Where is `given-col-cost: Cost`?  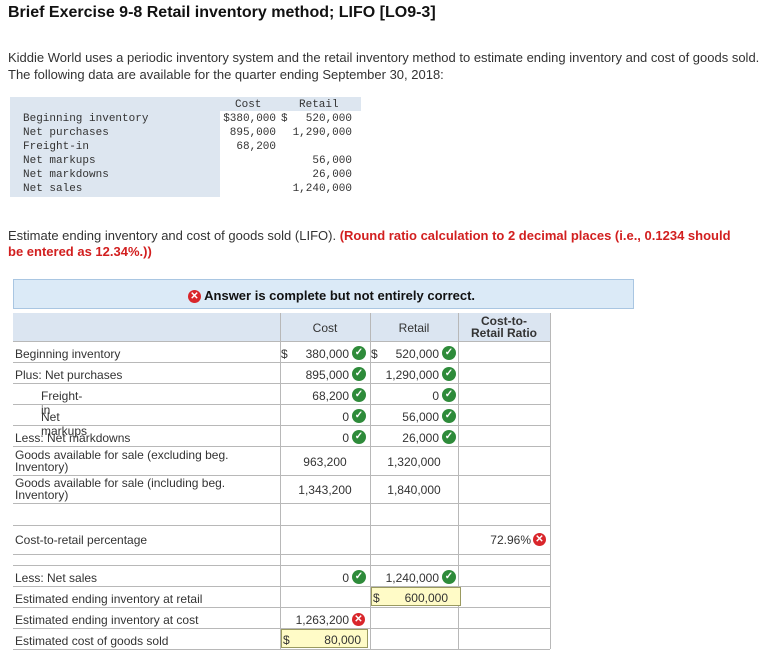
given-col-cost: Cost is located at coordinates (248, 105).